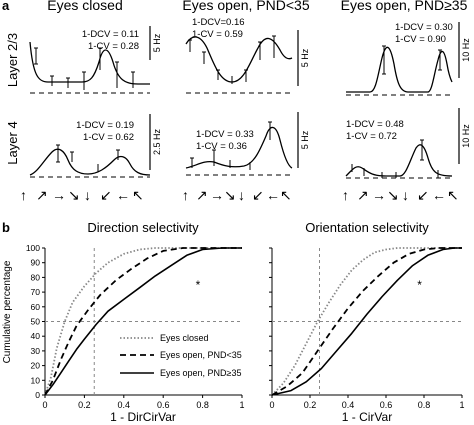  I want to click on tuning-cell-l4-open-old: 1-DCV = 0.48 1-CV = 0.72 10 Hz, so click(408, 143).